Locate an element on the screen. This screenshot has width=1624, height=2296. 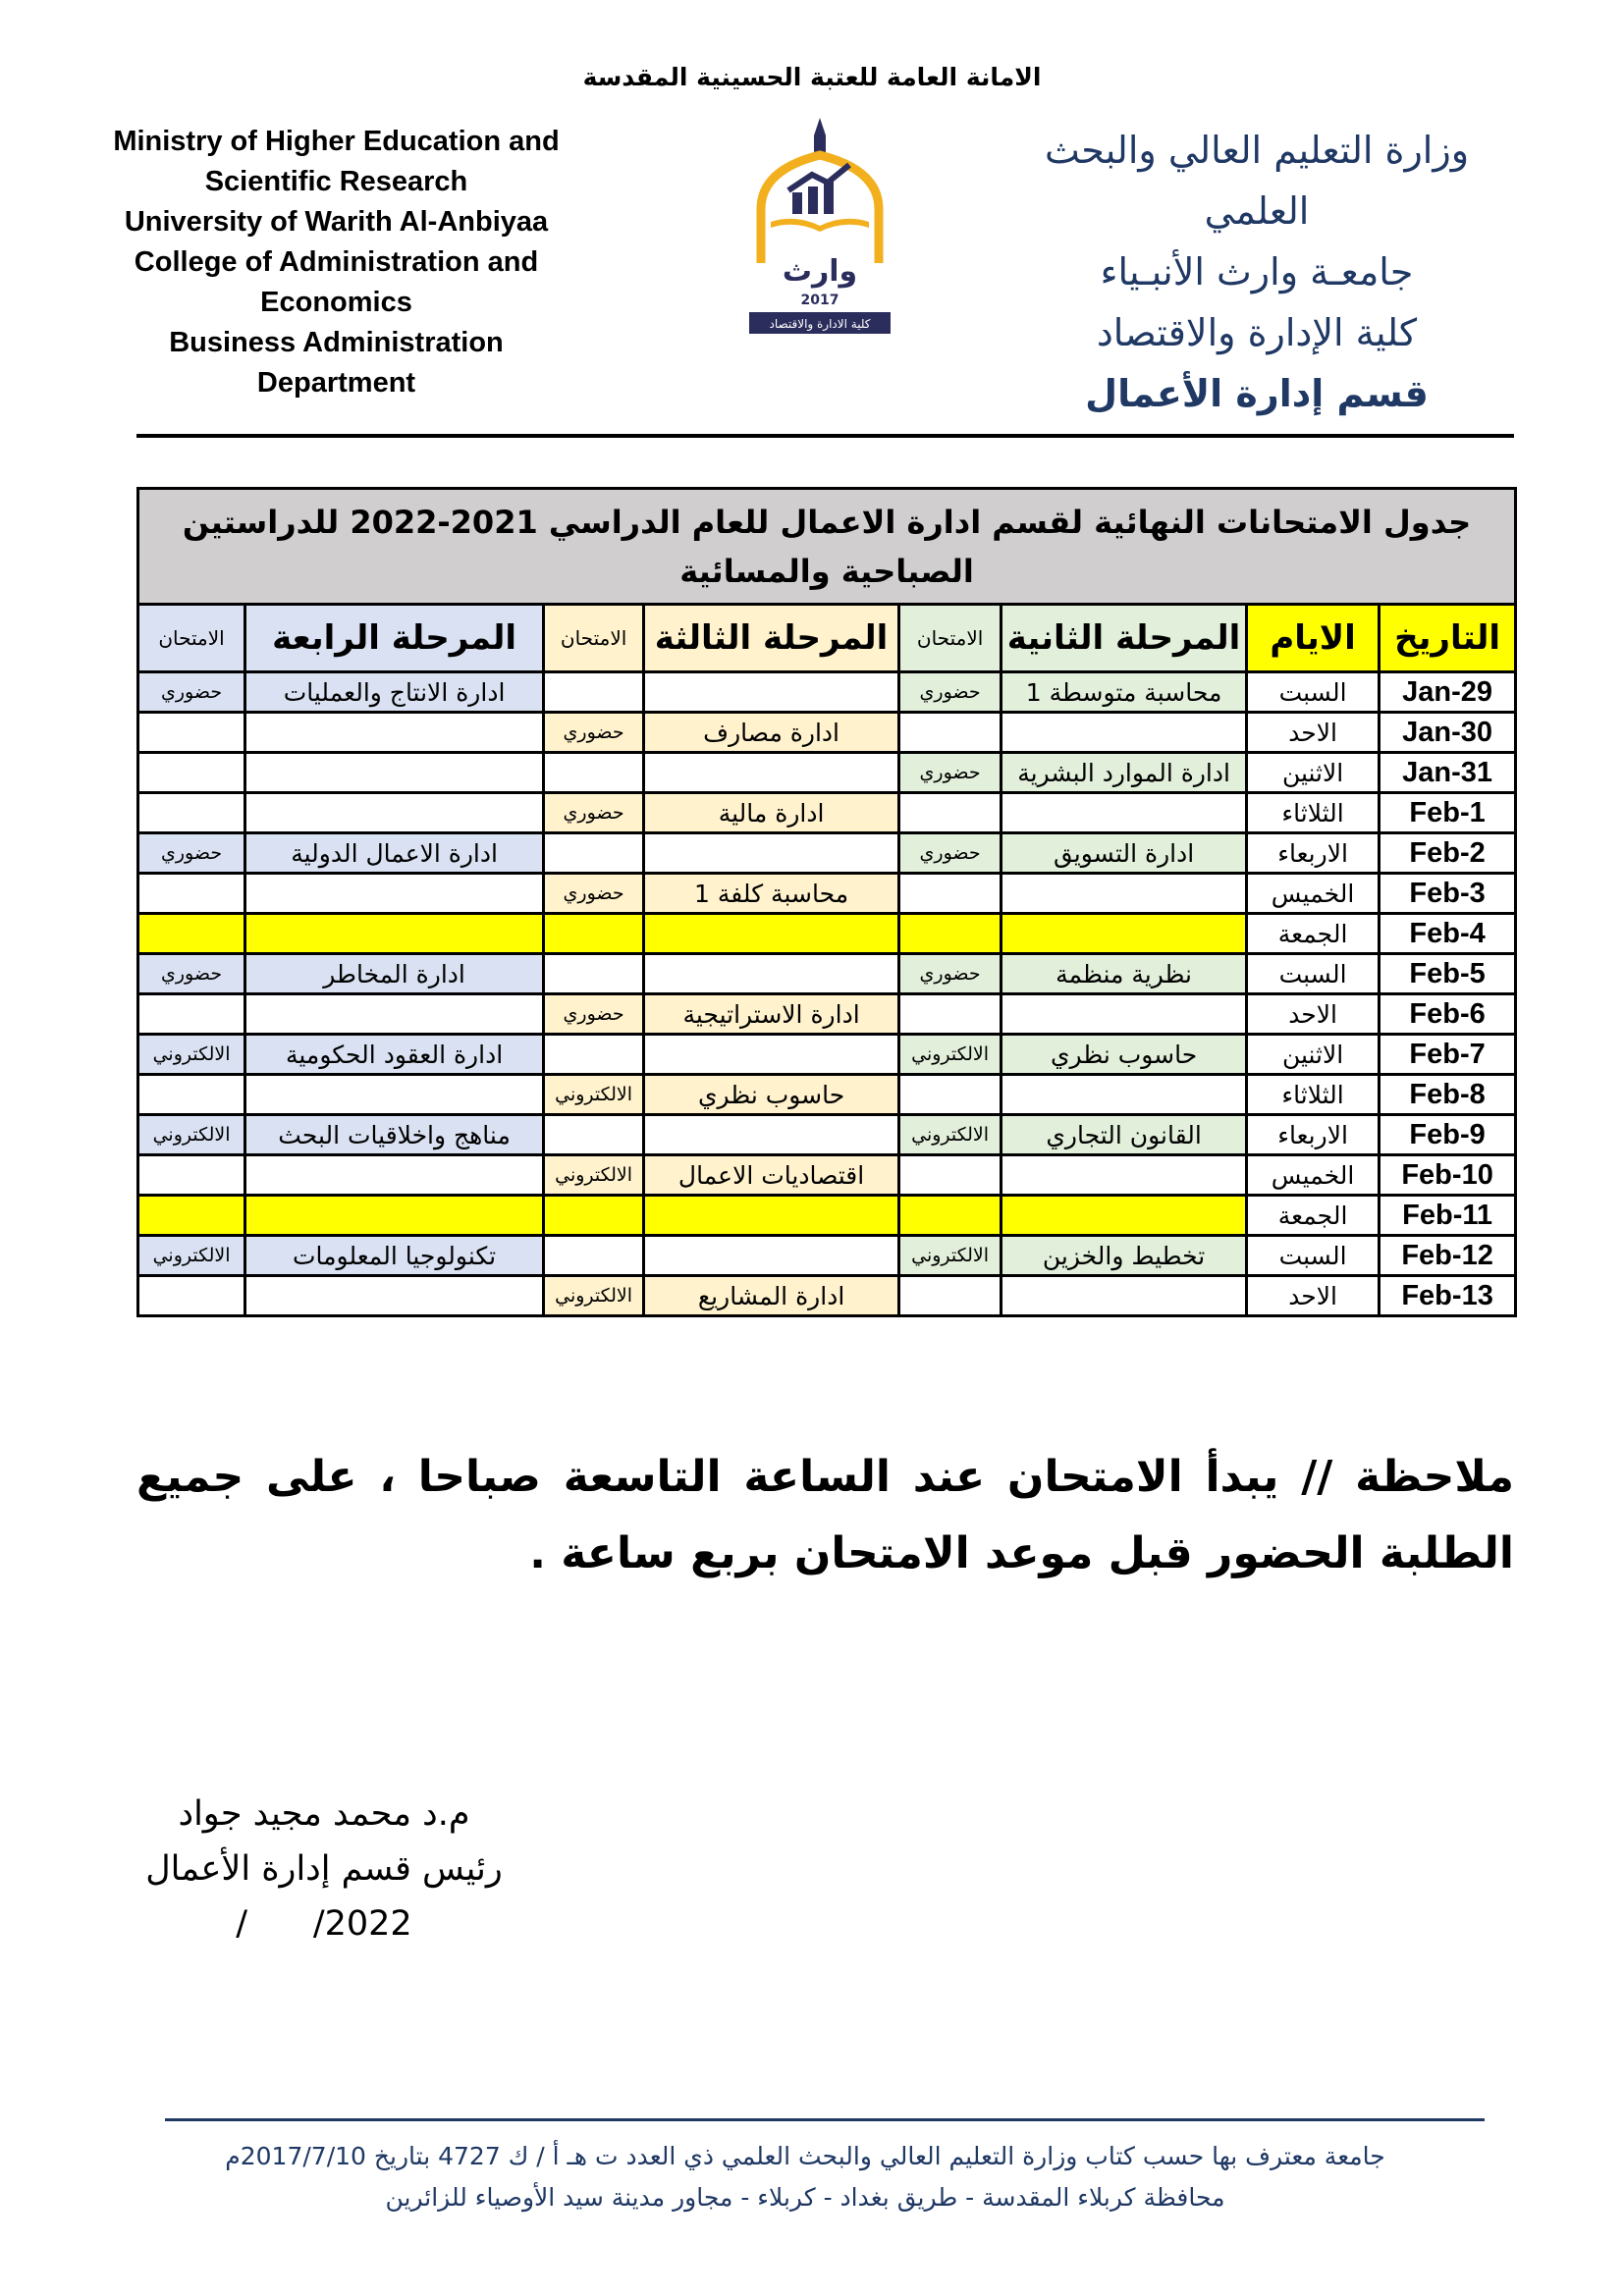
table-row: 11-Feb الجمعة is located at coordinates (826, 1215).